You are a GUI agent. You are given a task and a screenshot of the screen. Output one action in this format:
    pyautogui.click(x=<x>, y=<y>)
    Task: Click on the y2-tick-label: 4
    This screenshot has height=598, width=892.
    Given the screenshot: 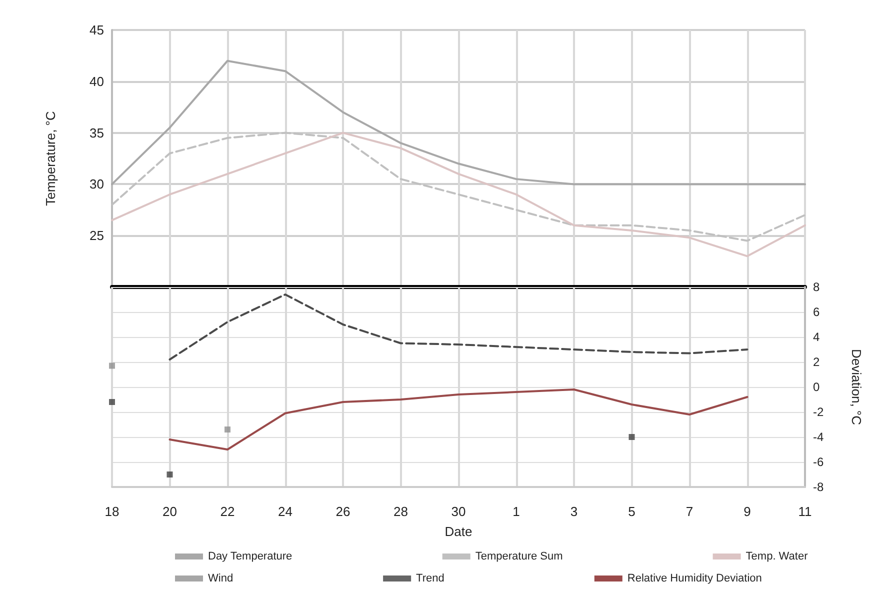 What is the action you would take?
    pyautogui.click(x=816, y=337)
    